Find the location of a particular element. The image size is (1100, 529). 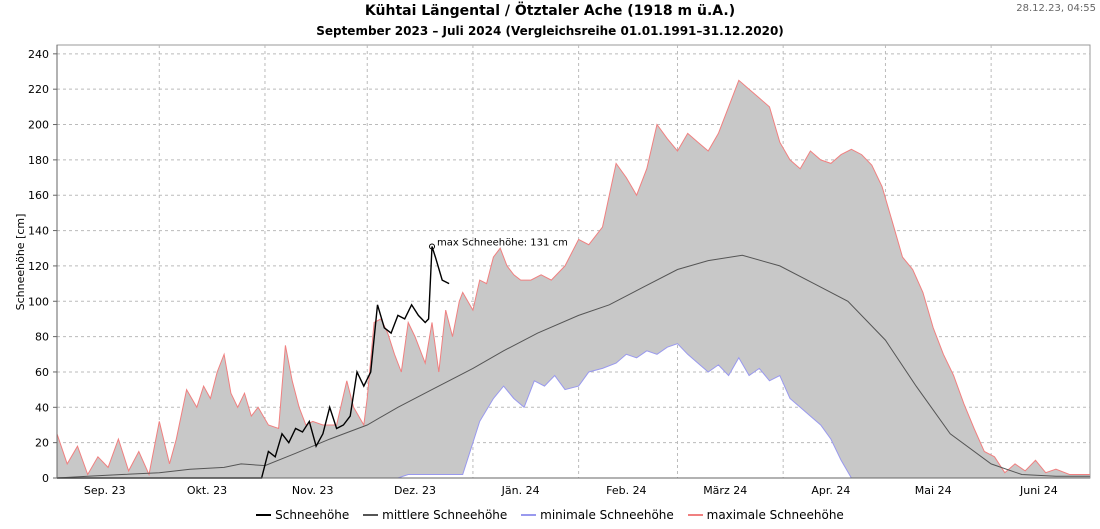

x-tick-label: Okt. 23 is located at coordinates (207, 490).